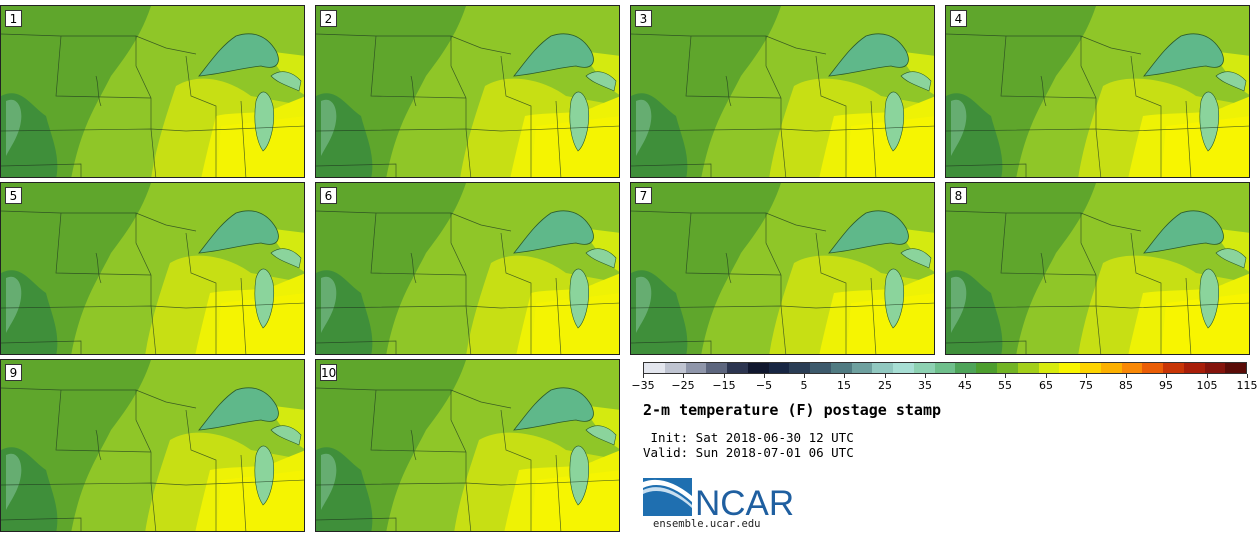 The width and height of the screenshot is (1260, 533). Describe the element at coordinates (748, 437) in the screenshot. I see `init-time: Init: Sat 2018-06-30 12 UTC` at that location.